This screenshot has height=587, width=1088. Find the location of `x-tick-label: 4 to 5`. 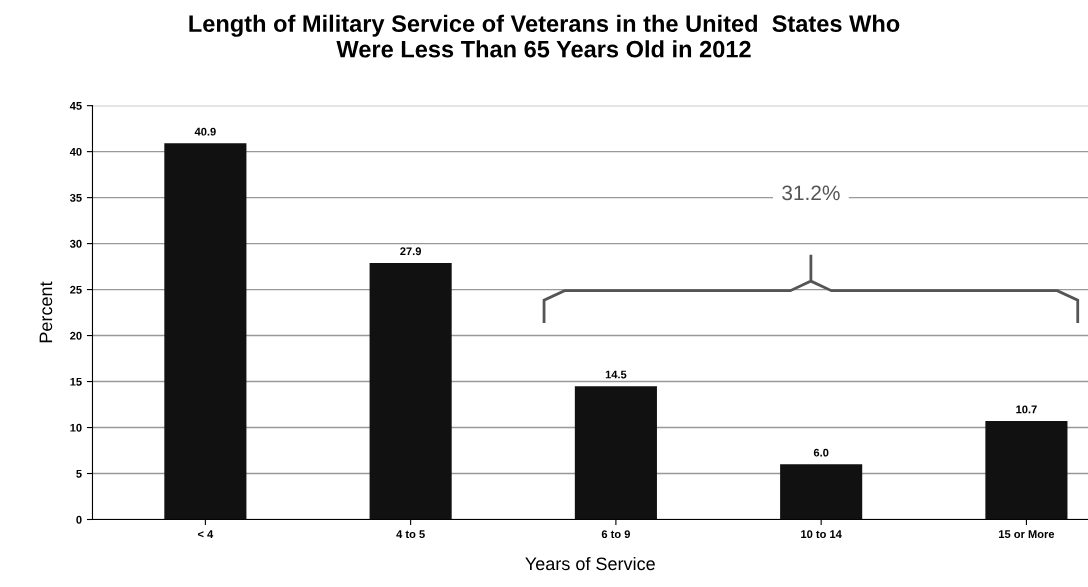

x-tick-label: 4 to 5 is located at coordinates (410, 534).